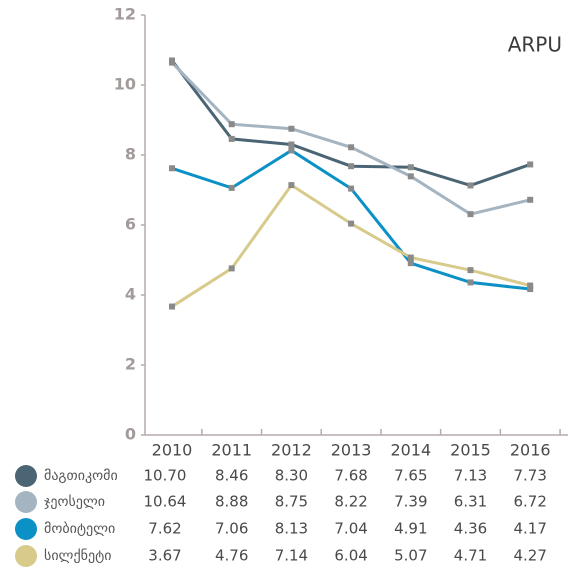 This screenshot has height=569, width=572. I want to click on x-tick-label: 2010, so click(172, 450).